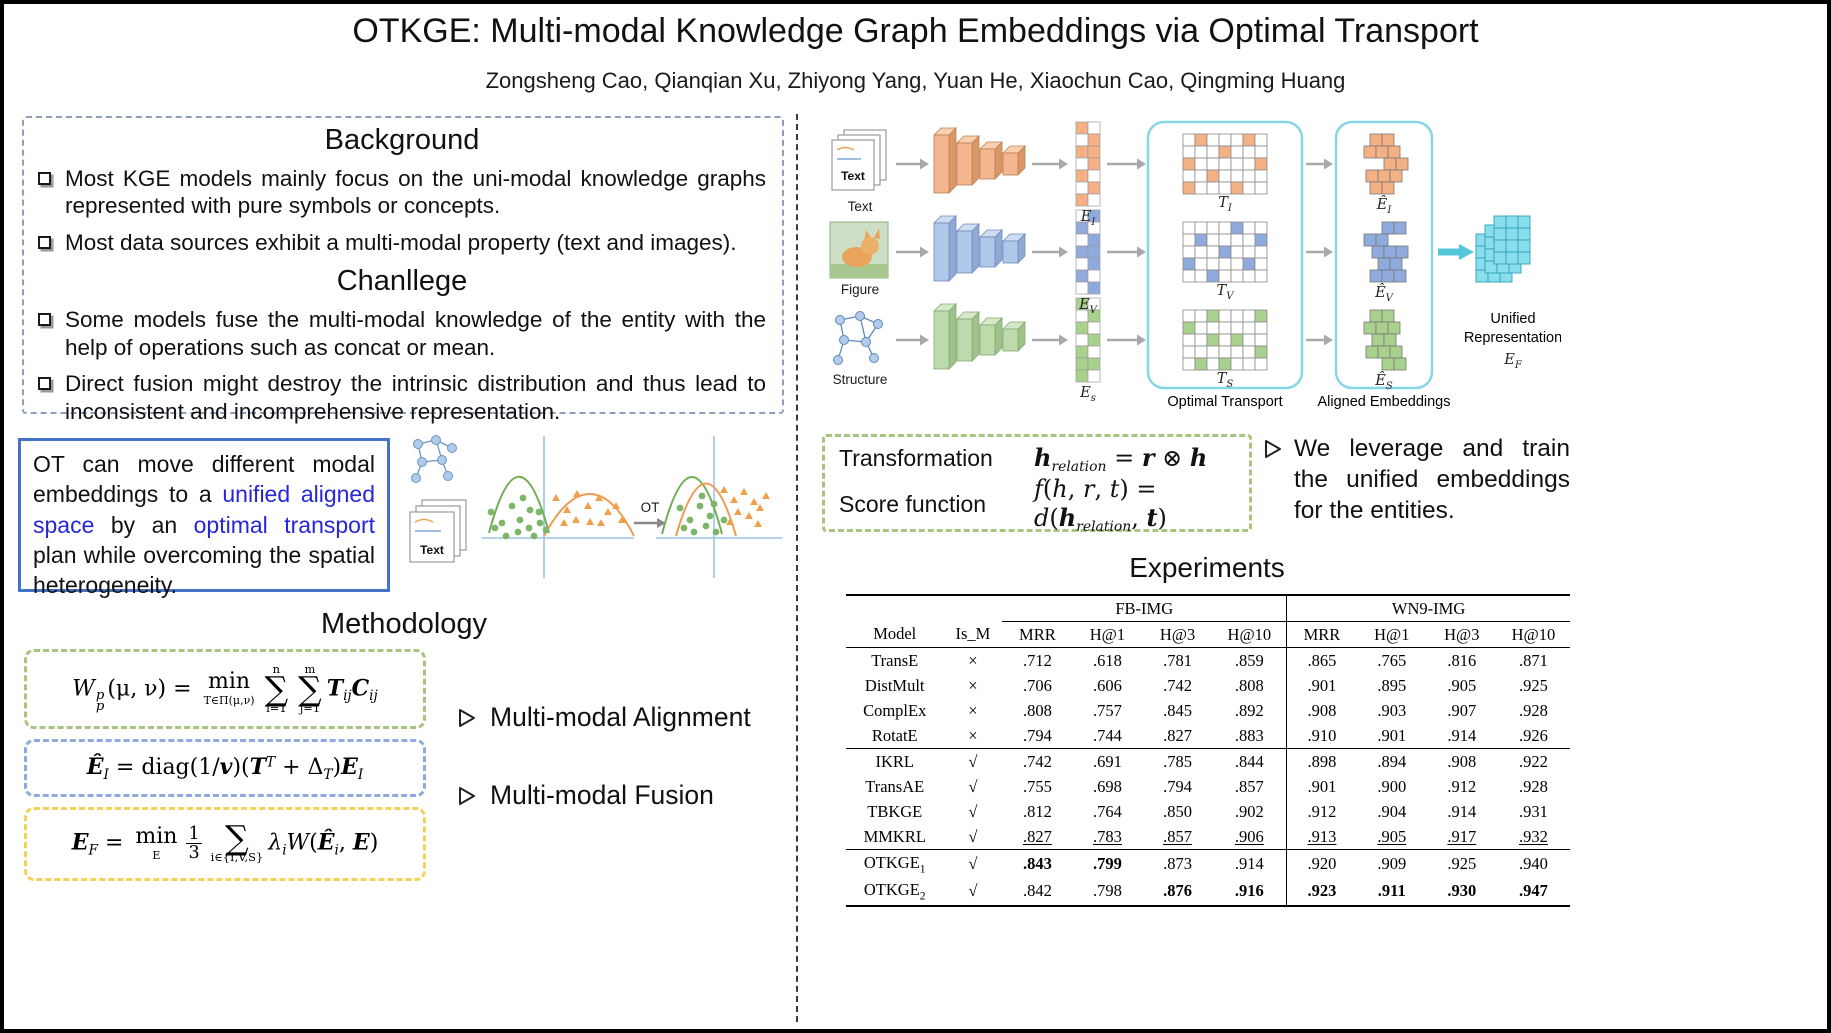 The image size is (1831, 1033). I want to click on experiments-heading: Experiments, so click(1207, 567).